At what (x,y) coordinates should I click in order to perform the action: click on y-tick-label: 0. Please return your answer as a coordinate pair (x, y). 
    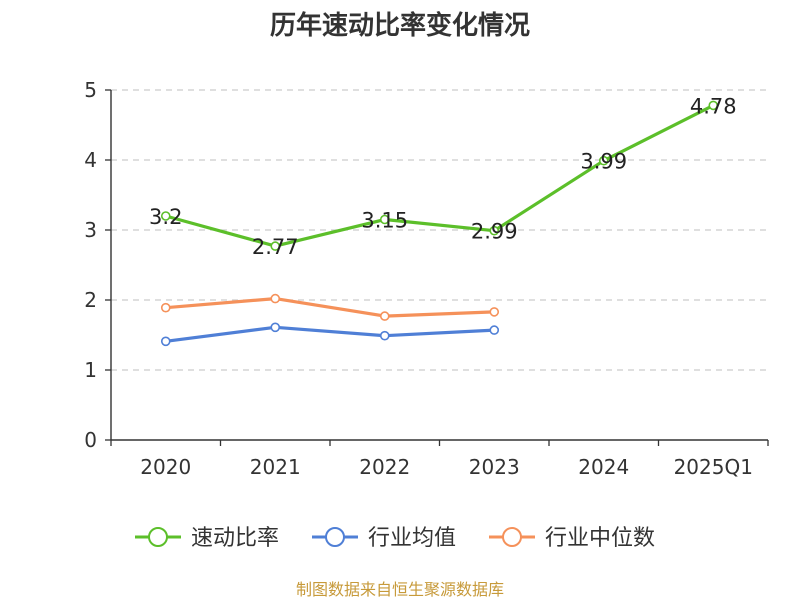
    Looking at the image, I should click on (90, 440).